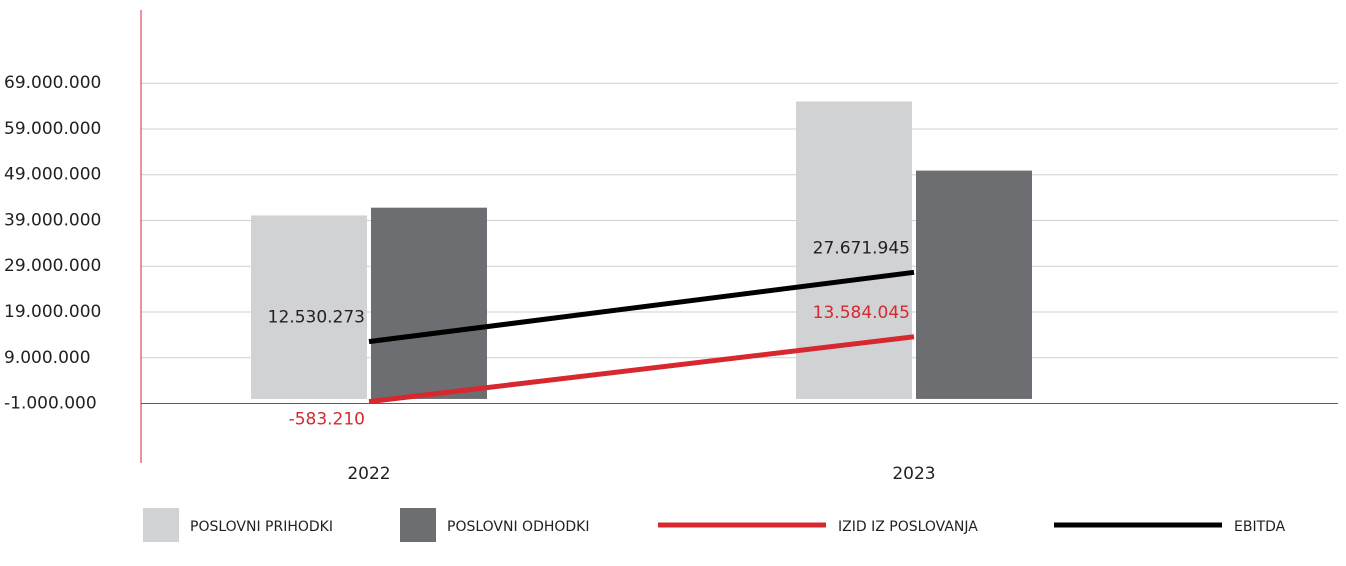 Image resolution: width=1346 pixels, height=566 pixels. Describe the element at coordinates (913, 474) in the screenshot. I see `x-tick-label: 2023` at that location.